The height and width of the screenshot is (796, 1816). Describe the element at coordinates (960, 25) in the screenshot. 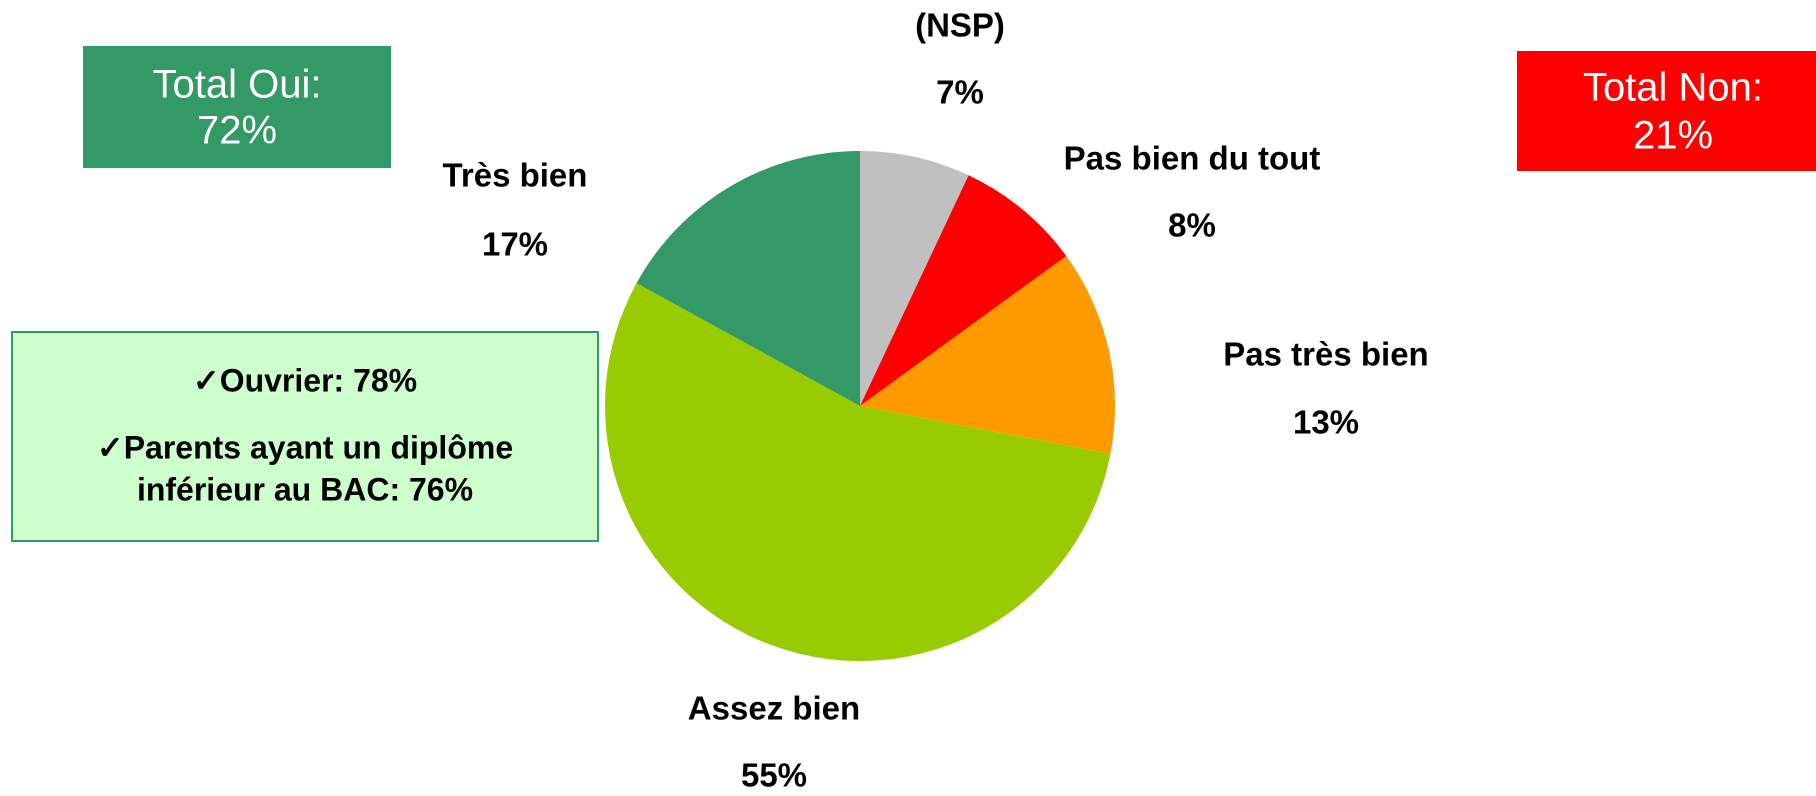

I see `slice-label: (NSP)` at that location.